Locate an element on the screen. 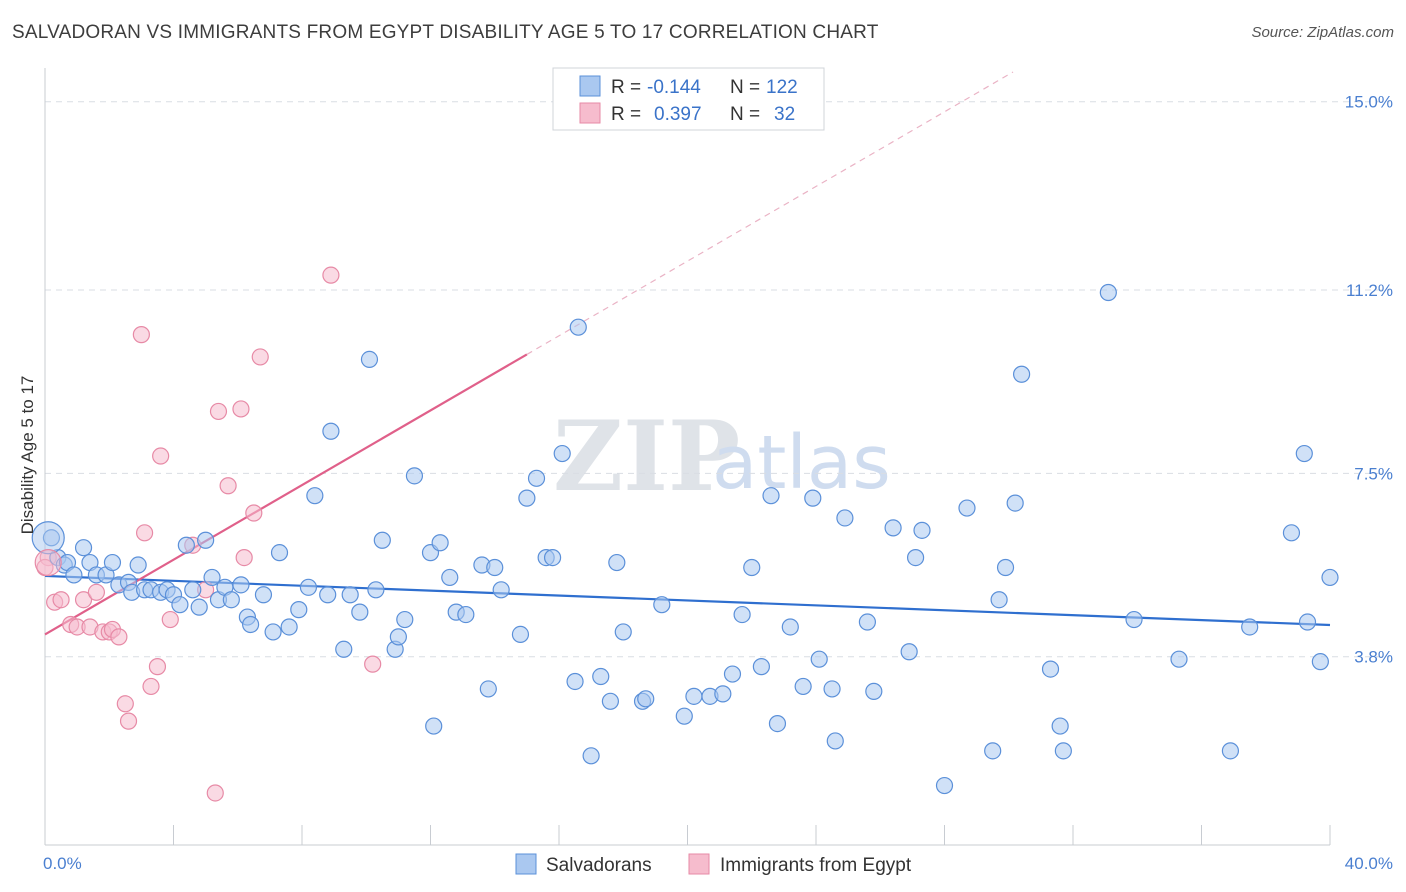 The width and height of the screenshot is (1406, 892). y-tick-label: 11.2% is located at coordinates (1369, 290).